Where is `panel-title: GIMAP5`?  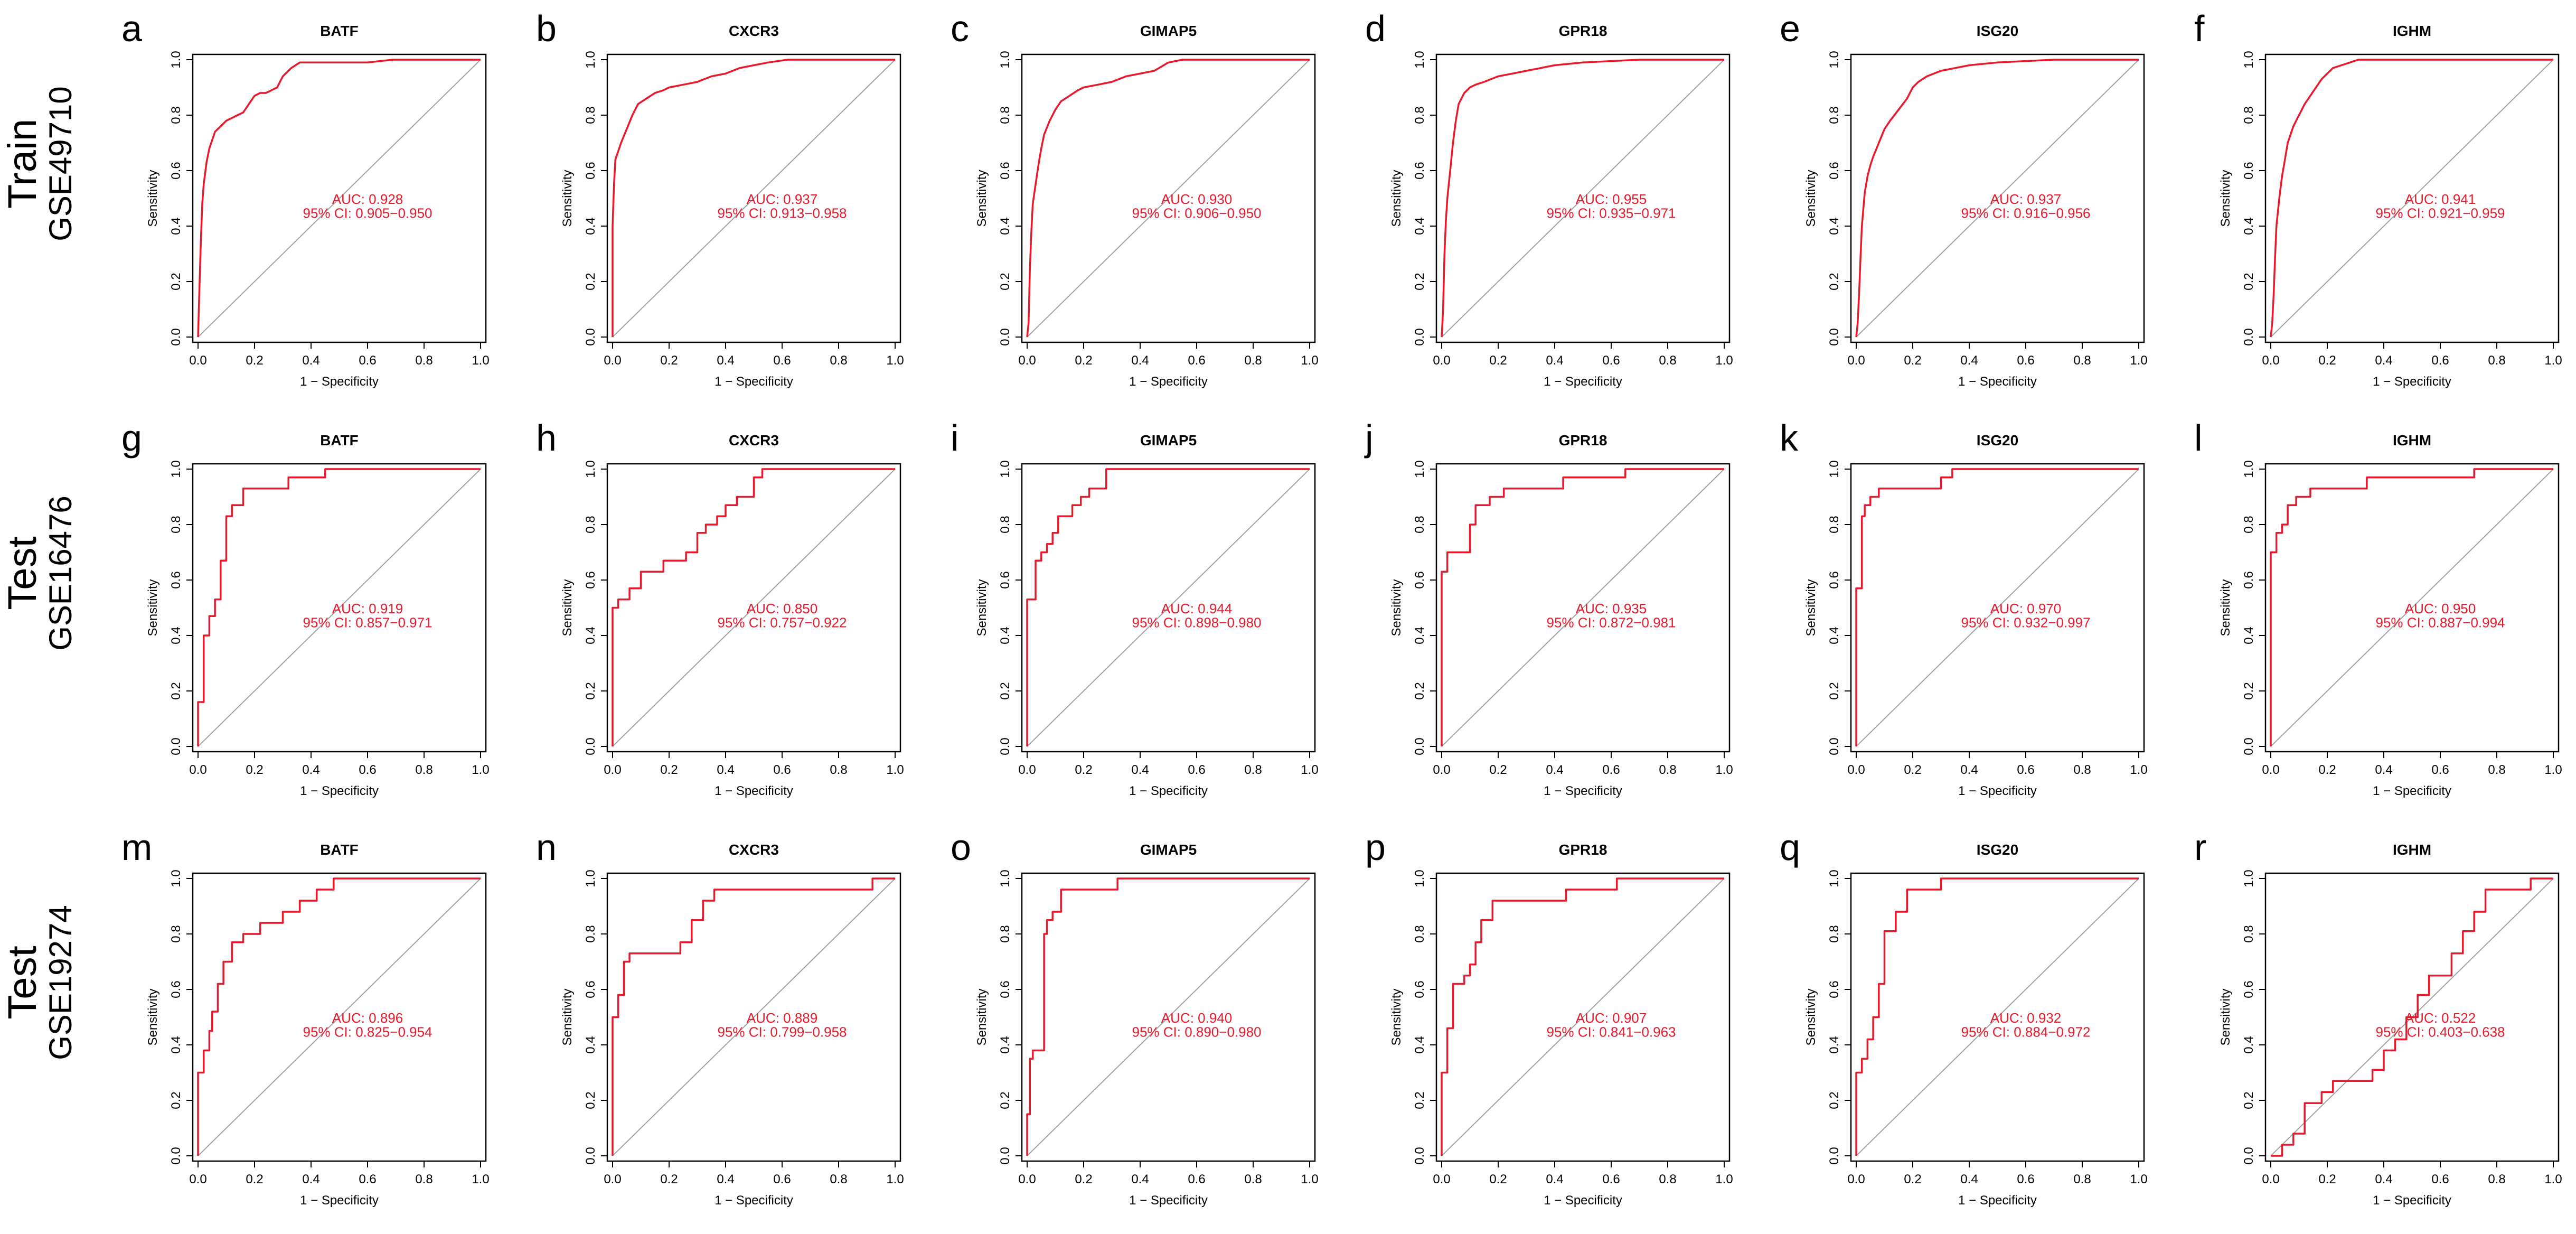
panel-title: GIMAP5 is located at coordinates (1168, 31).